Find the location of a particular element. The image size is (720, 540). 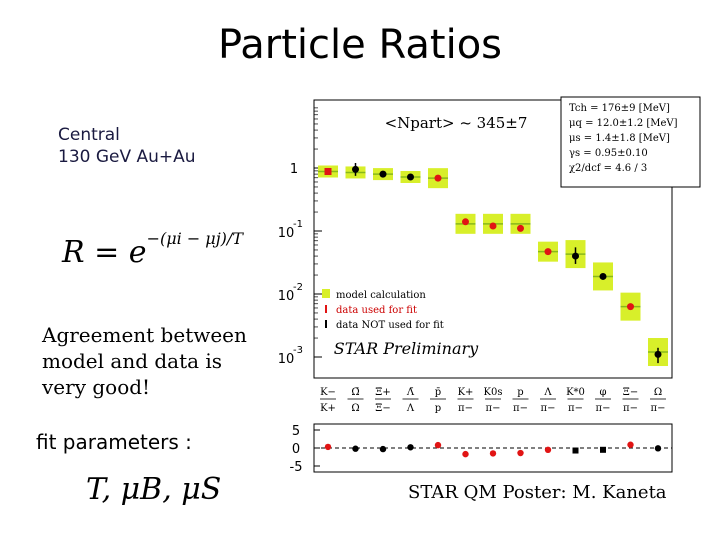

category-denominator: Ω is located at coordinates (355, 408).